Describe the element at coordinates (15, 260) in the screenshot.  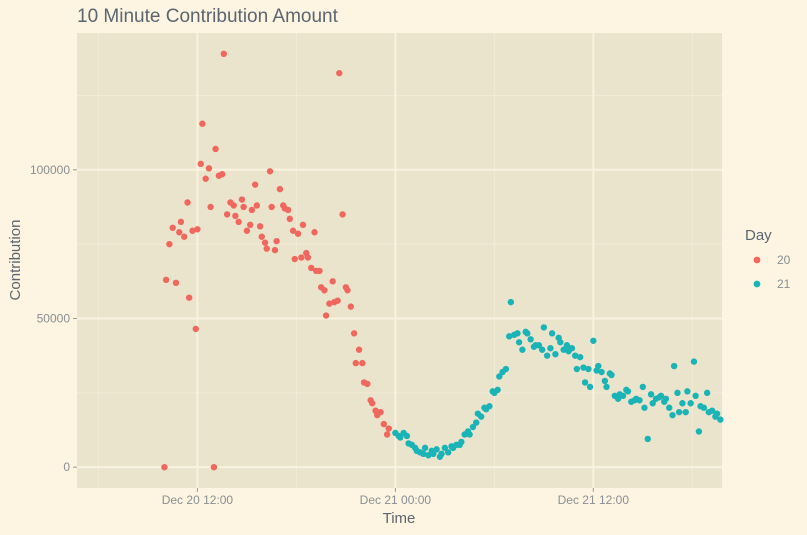
I see `y-axis-title: Contribution` at that location.